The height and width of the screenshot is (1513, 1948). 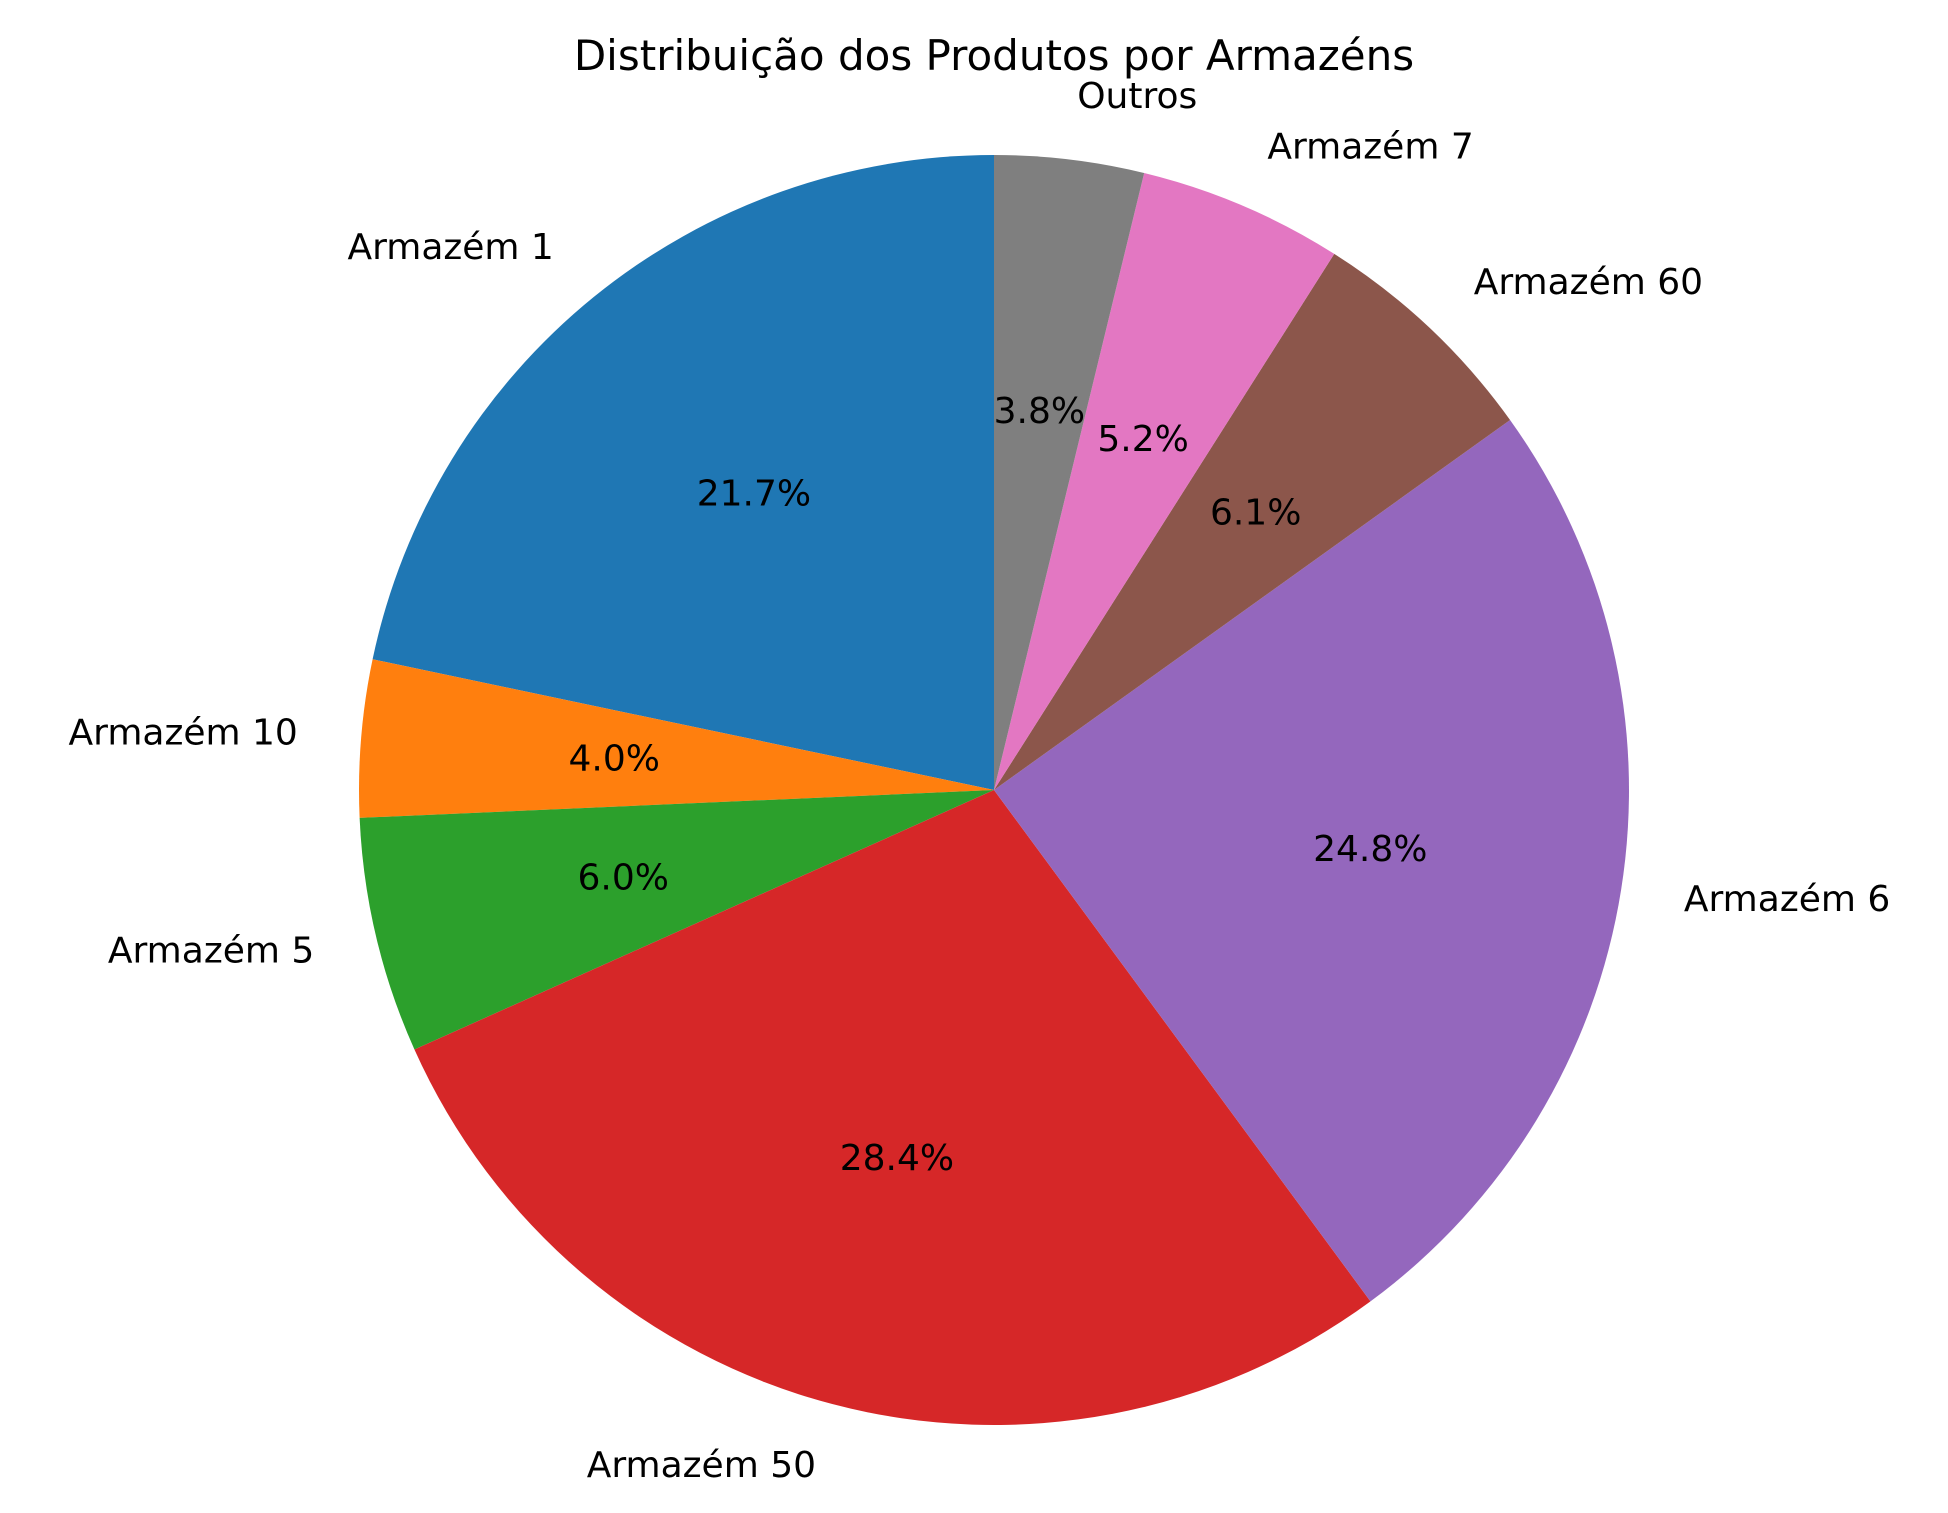 What do you see at coordinates (614, 758) in the screenshot?
I see `slice-percent-label: 4.0%` at bounding box center [614, 758].